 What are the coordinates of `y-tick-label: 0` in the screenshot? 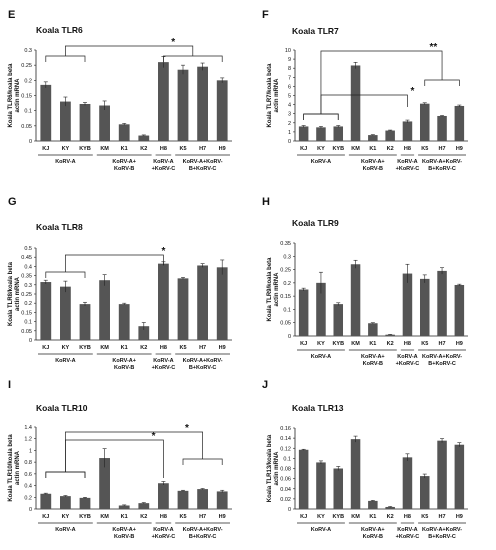 It's located at (289, 337).